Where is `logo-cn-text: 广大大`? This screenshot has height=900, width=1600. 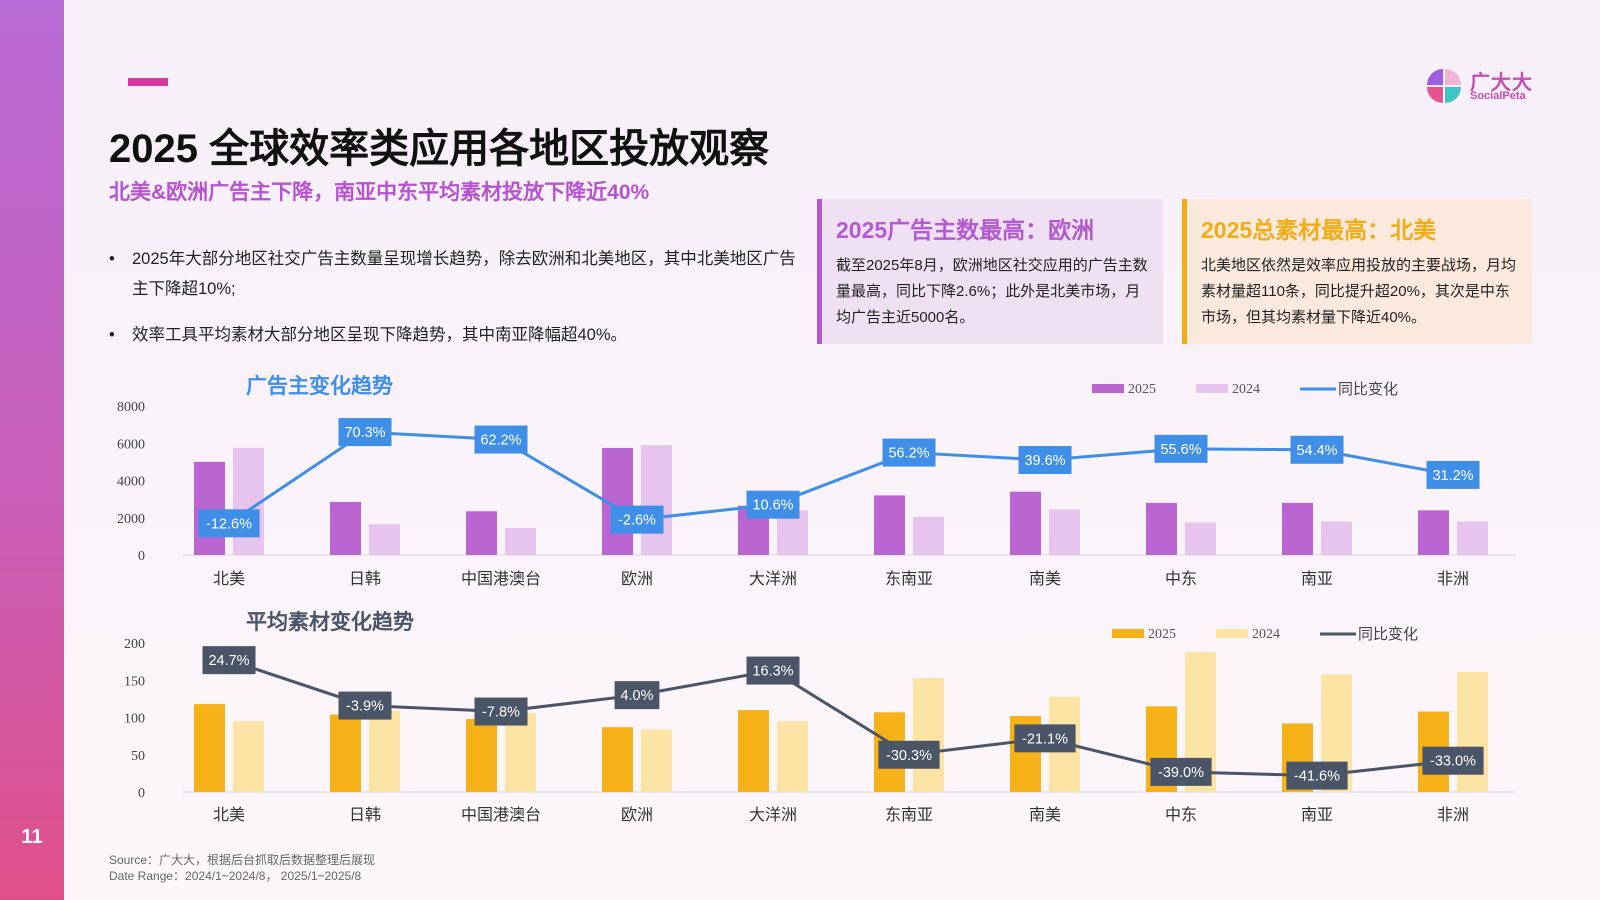
logo-cn-text: 广大大 is located at coordinates (1501, 83).